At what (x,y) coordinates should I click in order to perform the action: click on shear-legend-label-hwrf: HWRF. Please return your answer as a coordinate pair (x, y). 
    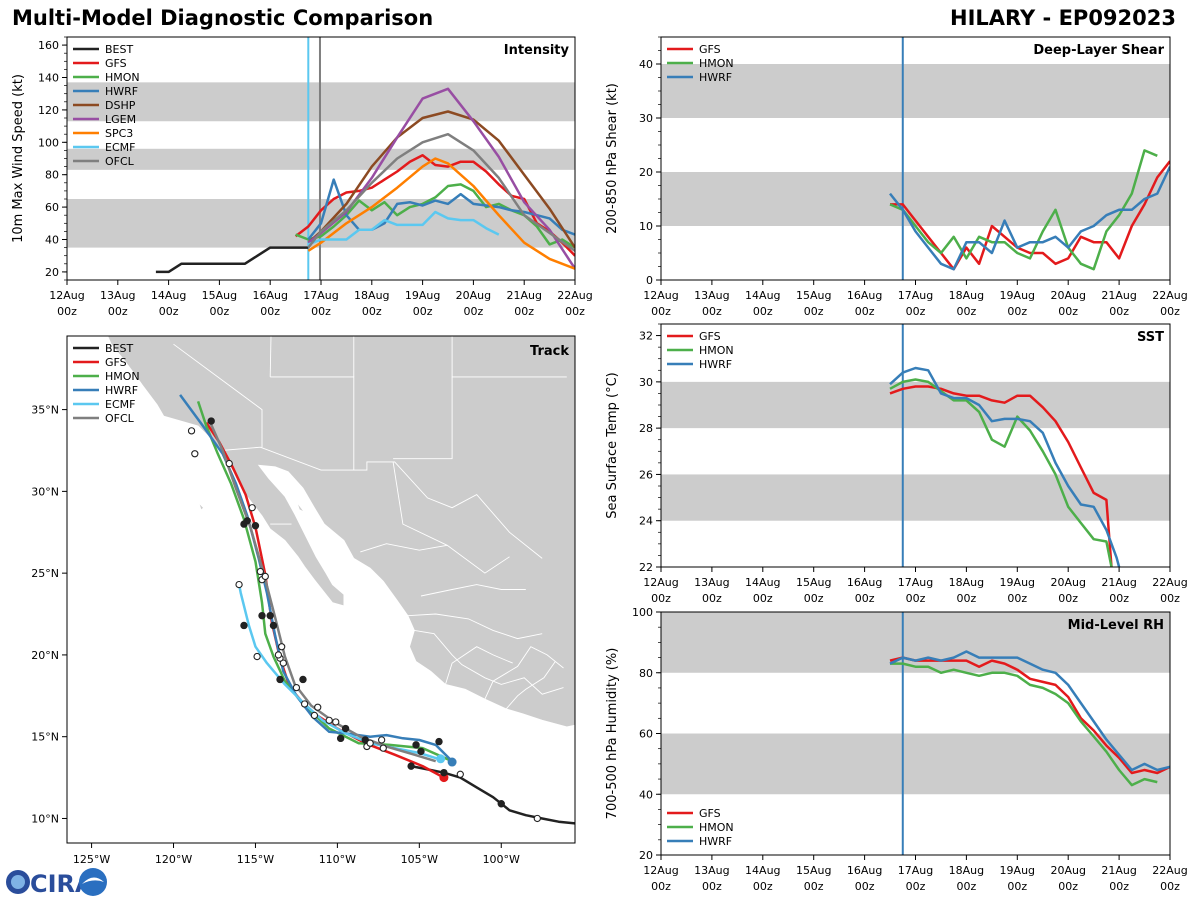
    Looking at the image, I should click on (715, 77).